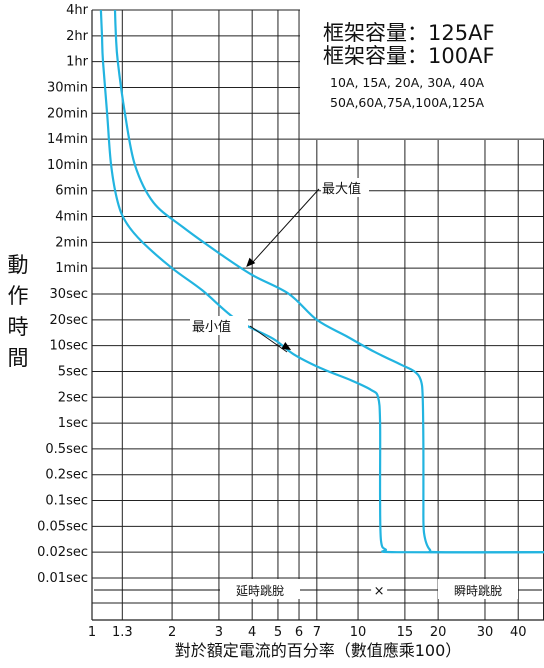 Image resolution: width=544 pixels, height=668 pixels. Describe the element at coordinates (251, 262) in the screenshot. I see `max-annotation-arrow` at that location.